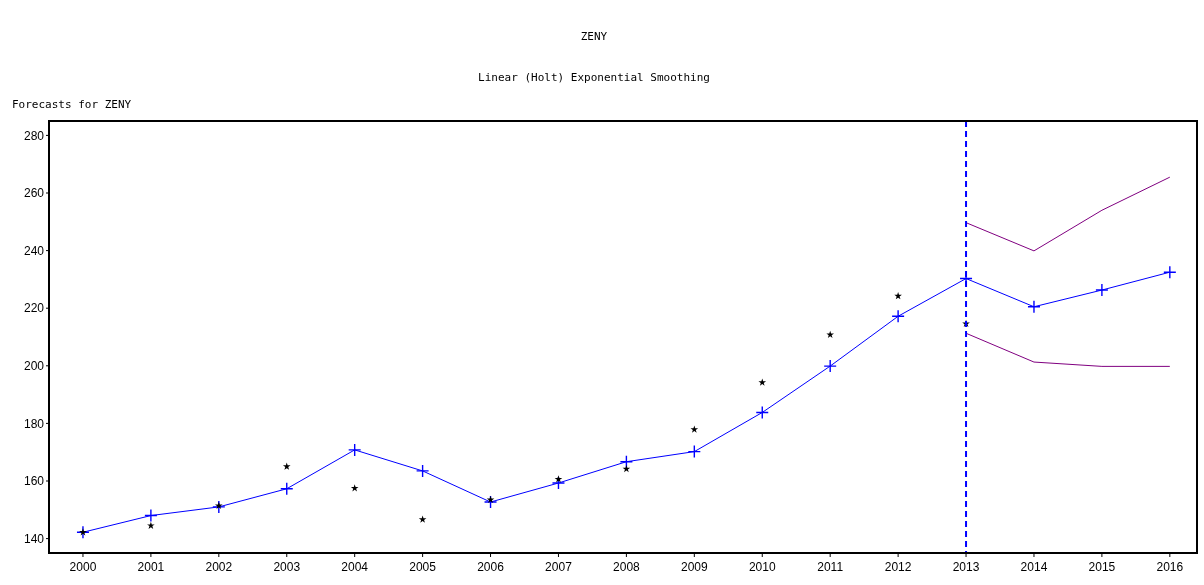 This screenshot has width=1204, height=585. I want to click on y-tick-label: 220, so click(34, 308).